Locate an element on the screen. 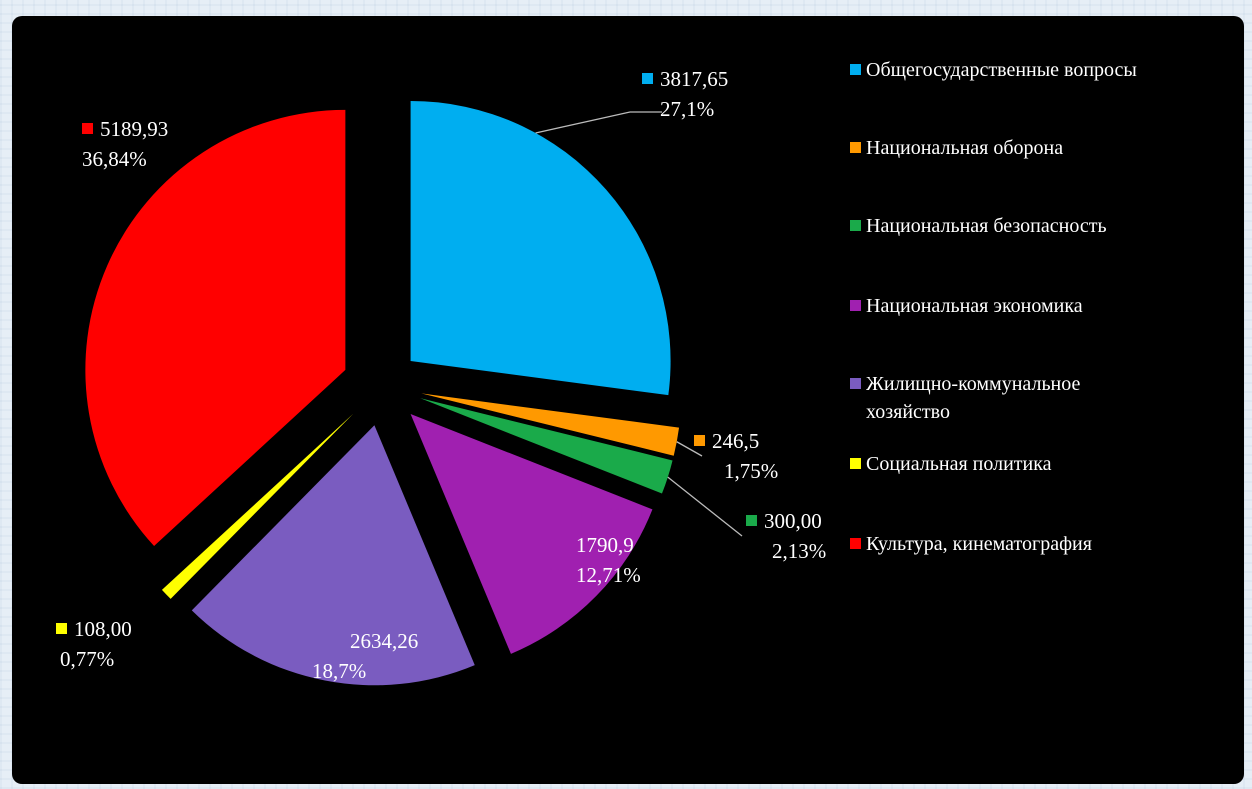  data-label-value: 5189,93 is located at coordinates (134, 129).